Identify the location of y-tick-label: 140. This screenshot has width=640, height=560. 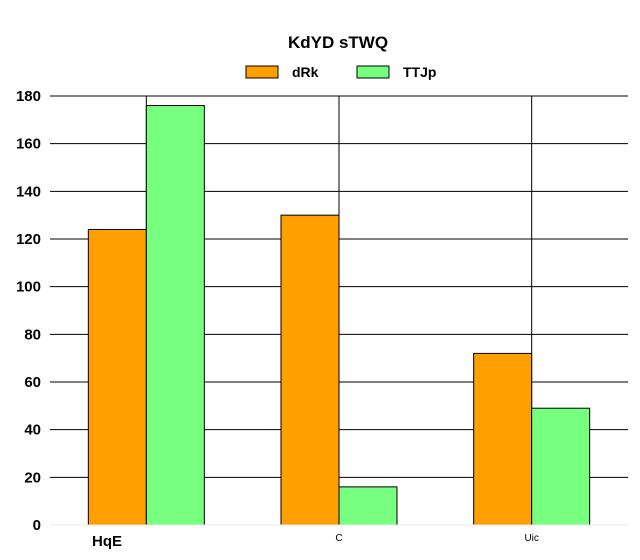
(28, 191).